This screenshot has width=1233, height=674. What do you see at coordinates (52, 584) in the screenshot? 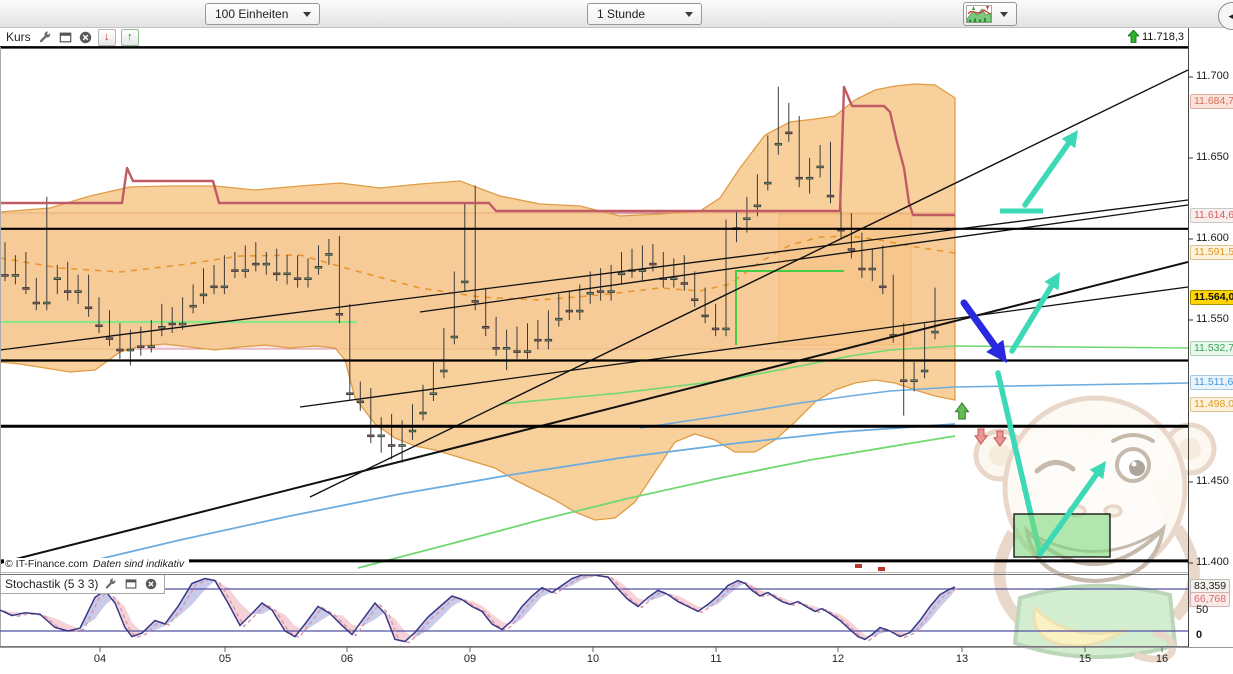
I see `stochastic-panel-title: Stochastik (5 3 3)` at bounding box center [52, 584].